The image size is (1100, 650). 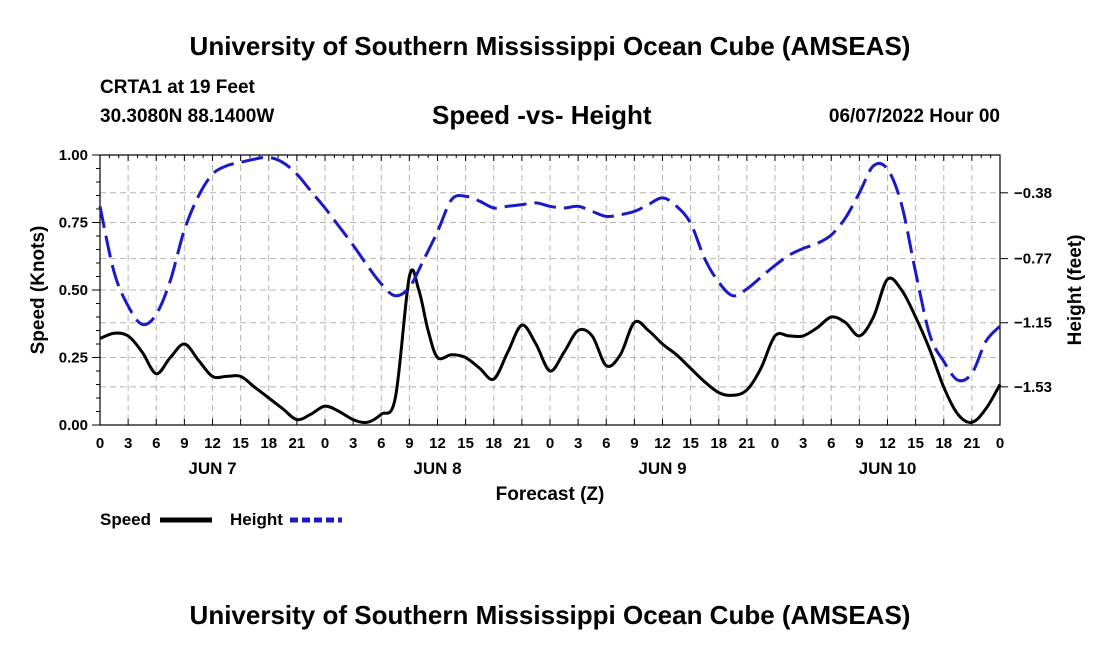 What do you see at coordinates (1075, 290) in the screenshot?
I see `y2-axis-title: Height (feet)` at bounding box center [1075, 290].